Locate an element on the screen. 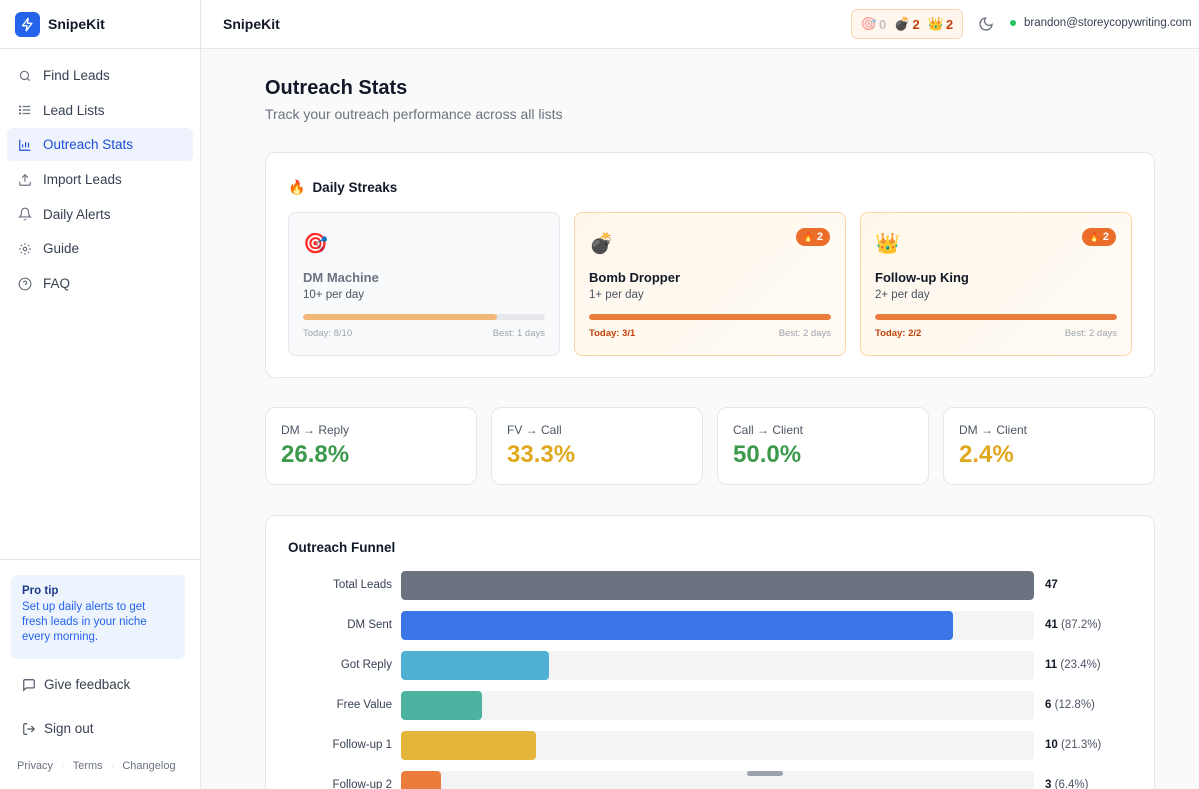 The height and width of the screenshot is (789, 1199). metric-value: 26.8% is located at coordinates (315, 454).